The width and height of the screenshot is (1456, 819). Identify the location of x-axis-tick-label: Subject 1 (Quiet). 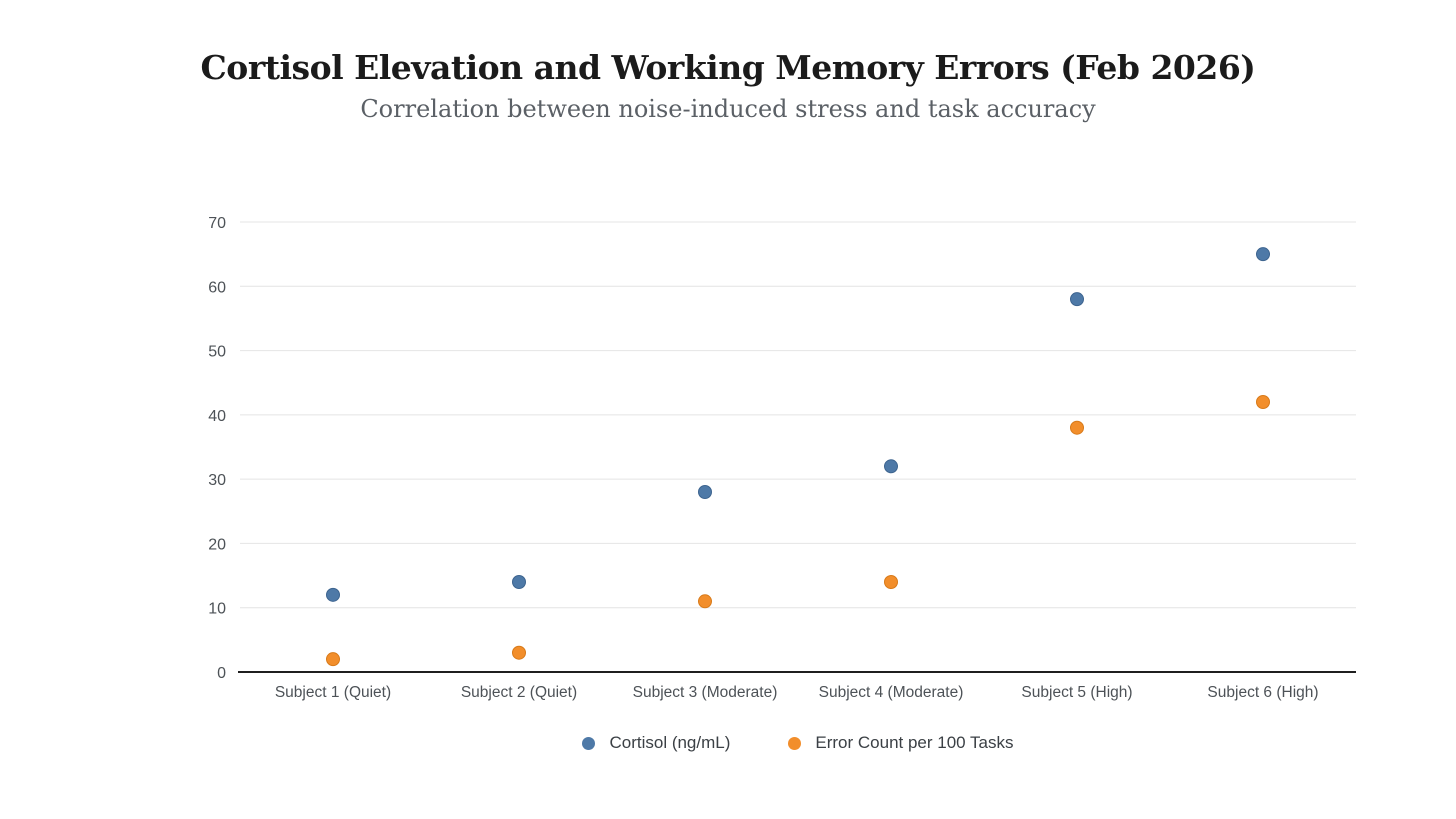
(333, 692).